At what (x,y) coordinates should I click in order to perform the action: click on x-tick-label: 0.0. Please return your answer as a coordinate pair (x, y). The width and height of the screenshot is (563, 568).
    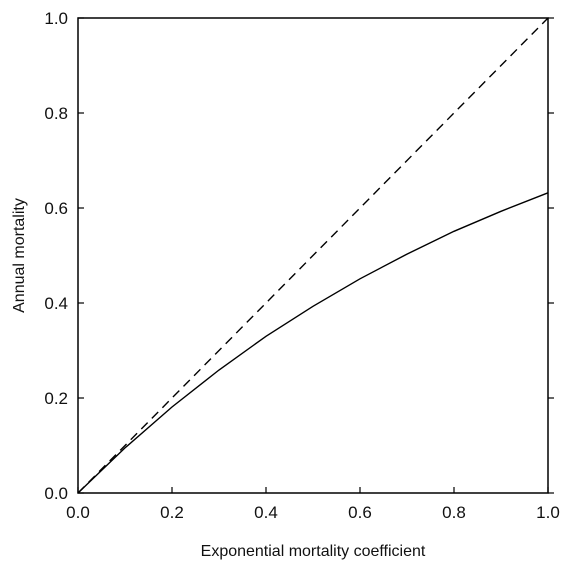
    Looking at the image, I should click on (78, 512).